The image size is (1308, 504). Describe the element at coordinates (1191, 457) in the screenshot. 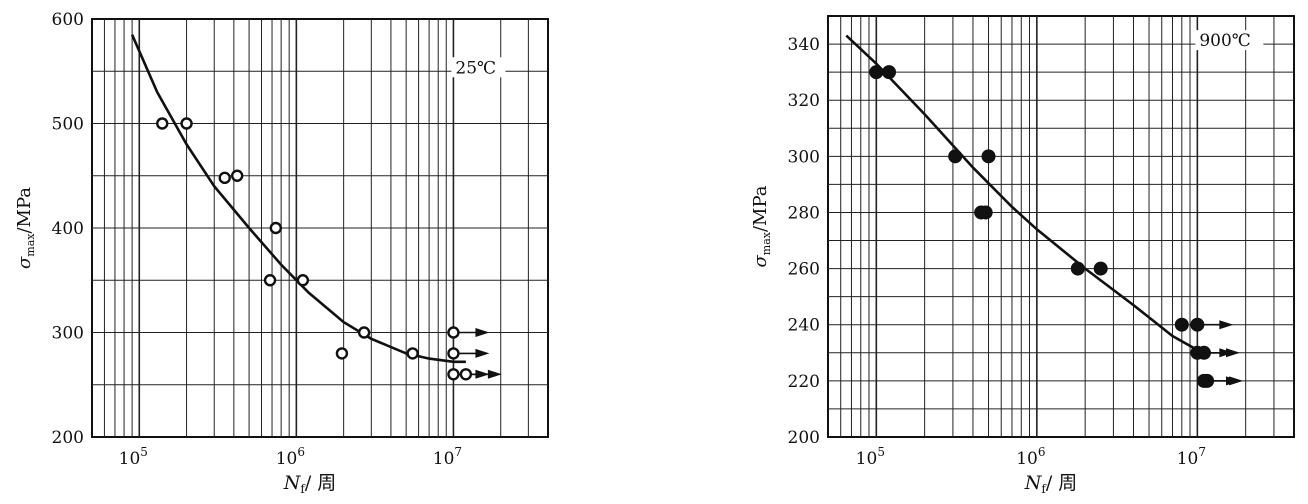

I see `chart2-xtick-label: 10⁷` at that location.